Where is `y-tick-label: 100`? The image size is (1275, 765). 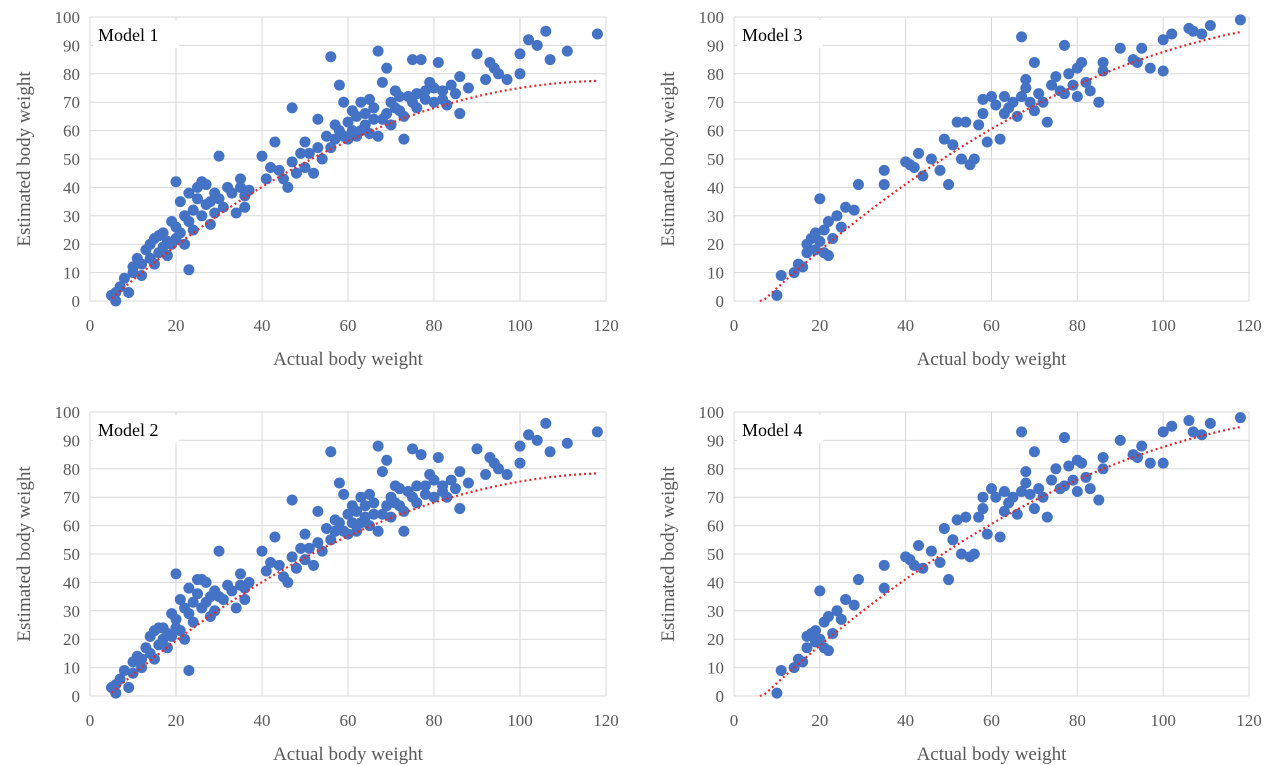
y-tick-label: 100 is located at coordinates (712, 17).